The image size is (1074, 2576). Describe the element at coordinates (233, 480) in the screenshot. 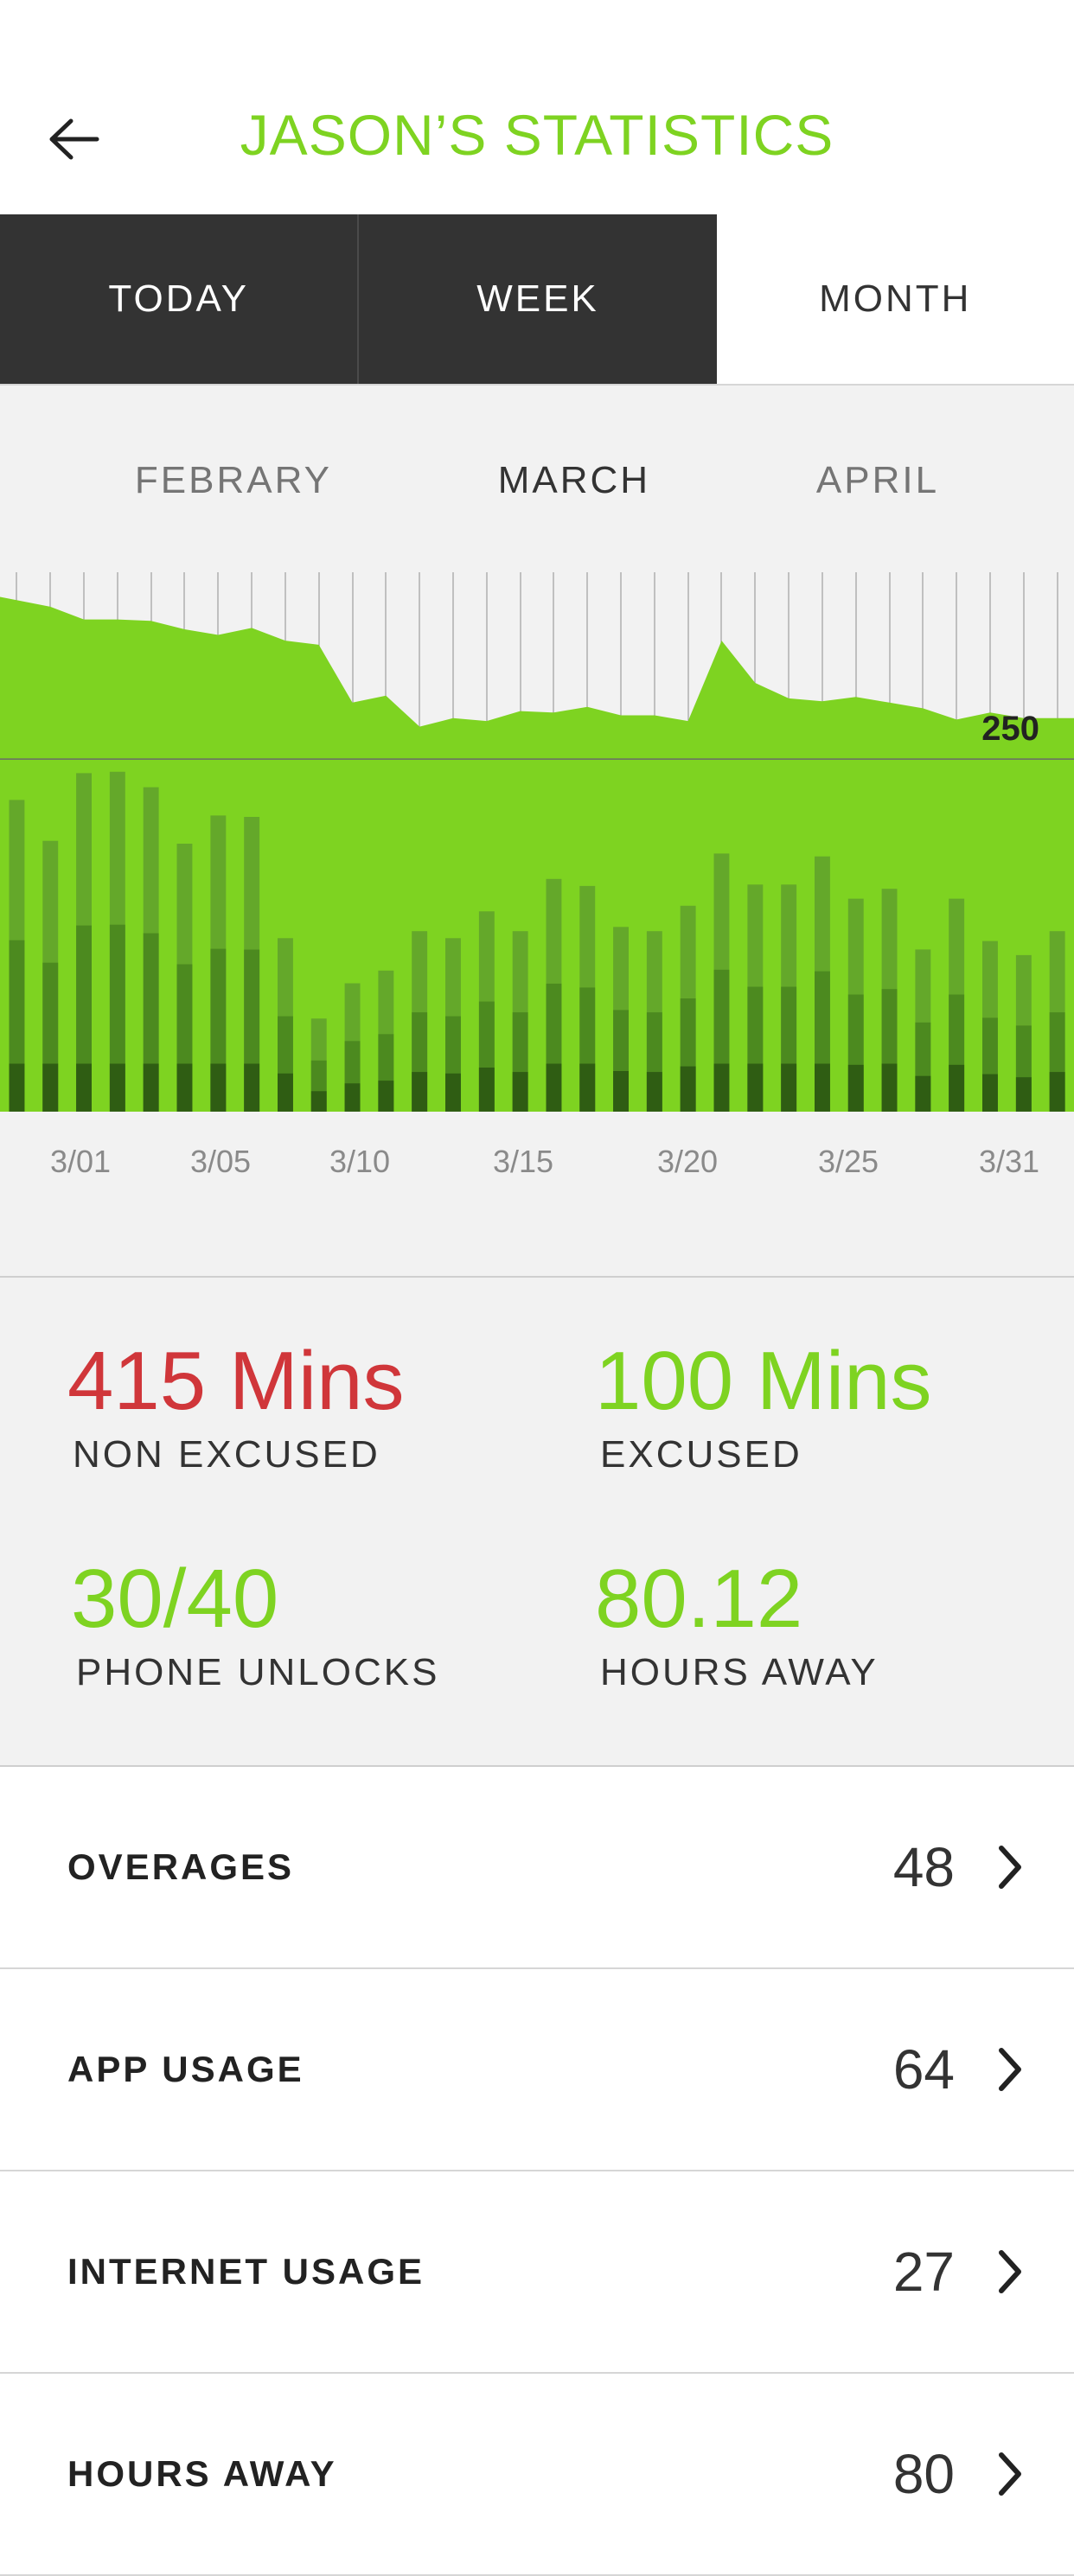

I see `month-february: FEBRARY` at that location.